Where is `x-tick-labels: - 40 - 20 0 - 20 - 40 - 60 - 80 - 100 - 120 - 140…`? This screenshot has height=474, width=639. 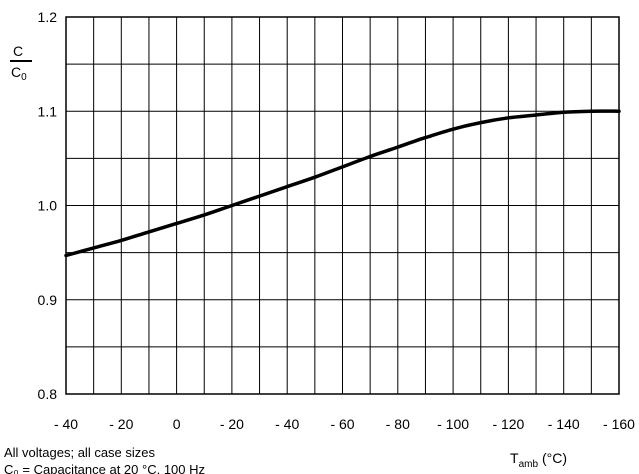
x-tick-labels: - 40 - 20 0 - 20 - 40 - 60 - 80 - 100 - 120 - 140… is located at coordinates (344, 424).